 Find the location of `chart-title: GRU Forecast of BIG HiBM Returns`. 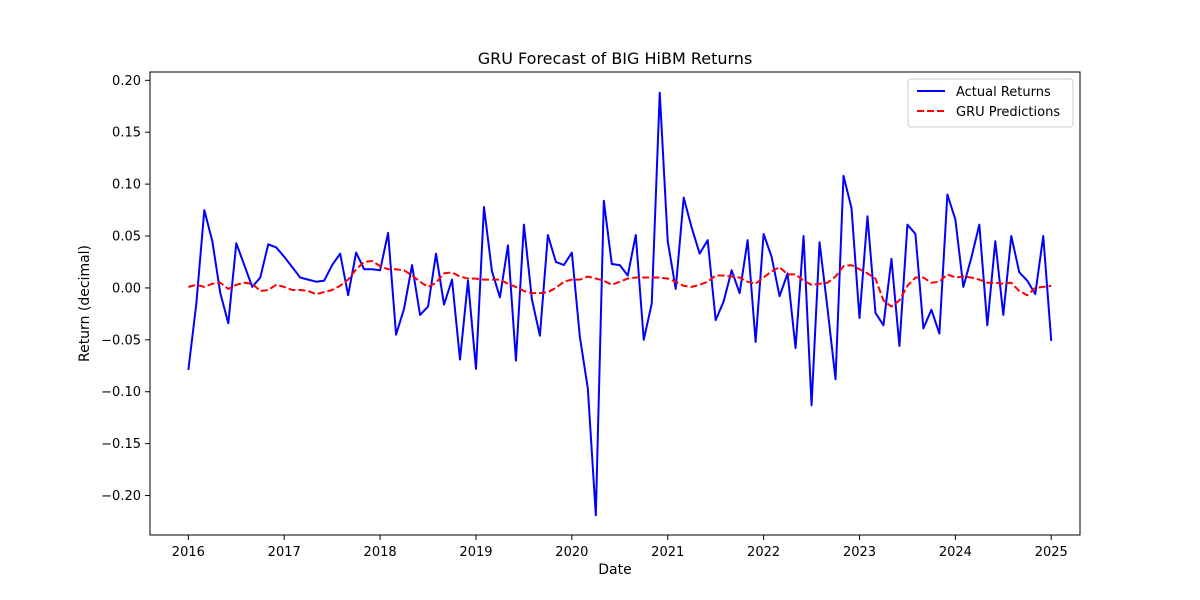

chart-title: GRU Forecast of BIG HiBM Returns is located at coordinates (615, 58).